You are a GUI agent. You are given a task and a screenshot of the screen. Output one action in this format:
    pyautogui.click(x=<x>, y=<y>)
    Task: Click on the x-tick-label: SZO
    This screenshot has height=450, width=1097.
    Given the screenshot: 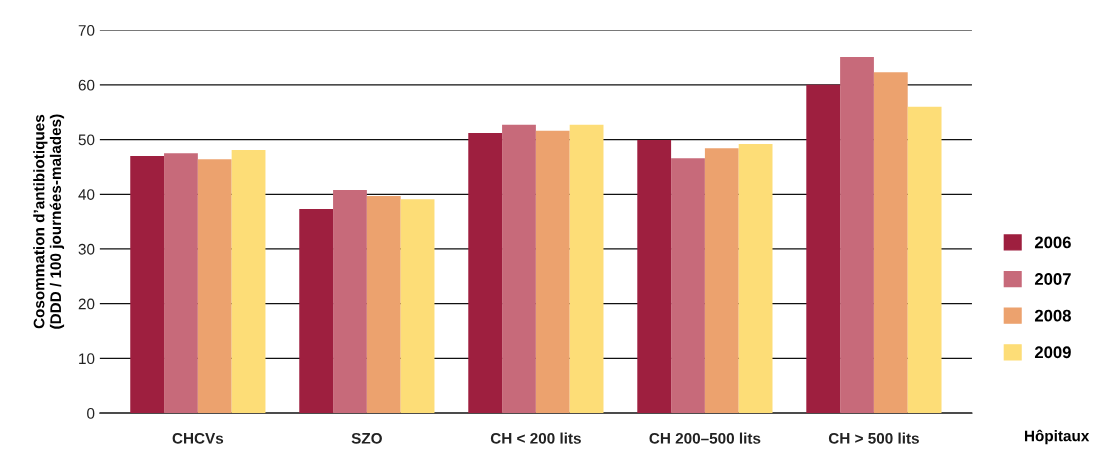 What is the action you would take?
    pyautogui.click(x=366, y=438)
    